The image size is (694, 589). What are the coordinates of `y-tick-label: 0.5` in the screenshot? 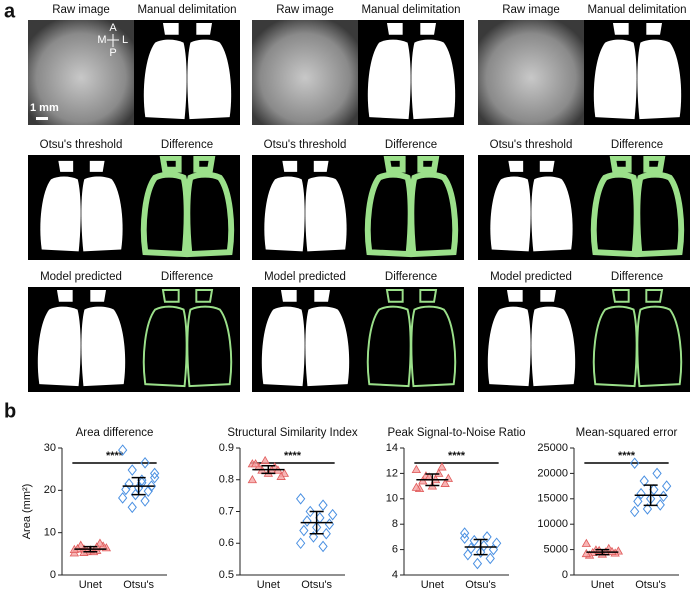 It's located at (226, 575).